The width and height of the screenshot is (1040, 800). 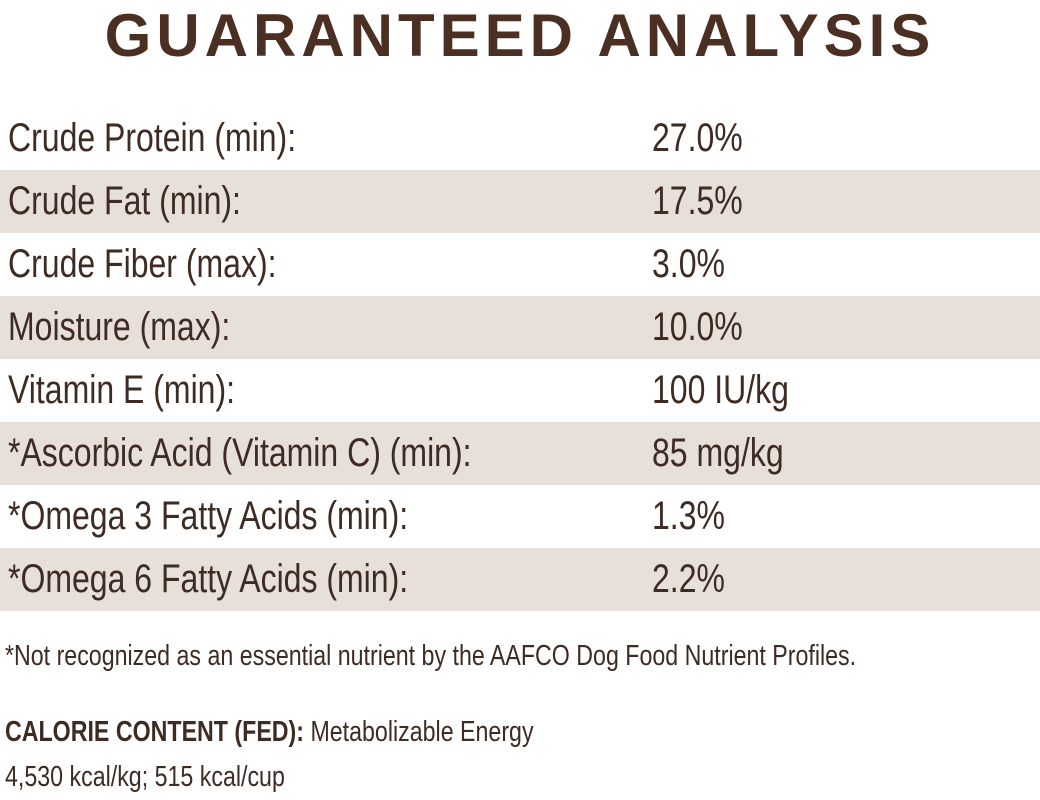 What do you see at coordinates (697, 138) in the screenshot?
I see `value-cell: 27.0%` at bounding box center [697, 138].